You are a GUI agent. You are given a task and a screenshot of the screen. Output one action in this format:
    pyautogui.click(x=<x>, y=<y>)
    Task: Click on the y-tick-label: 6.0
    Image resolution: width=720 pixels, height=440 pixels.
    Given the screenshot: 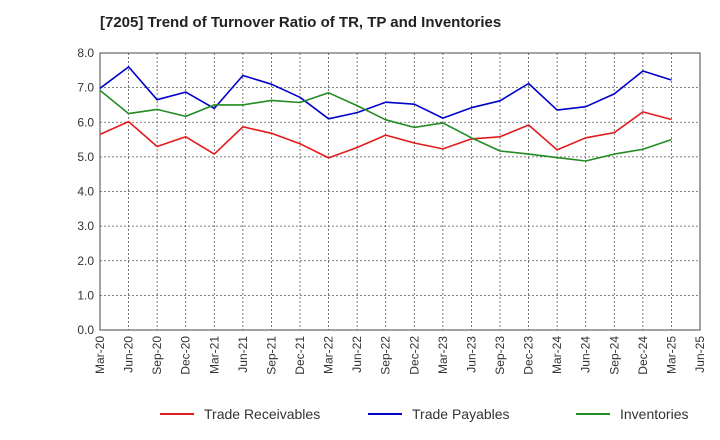 What is the action you would take?
    pyautogui.click(x=85, y=122)
    